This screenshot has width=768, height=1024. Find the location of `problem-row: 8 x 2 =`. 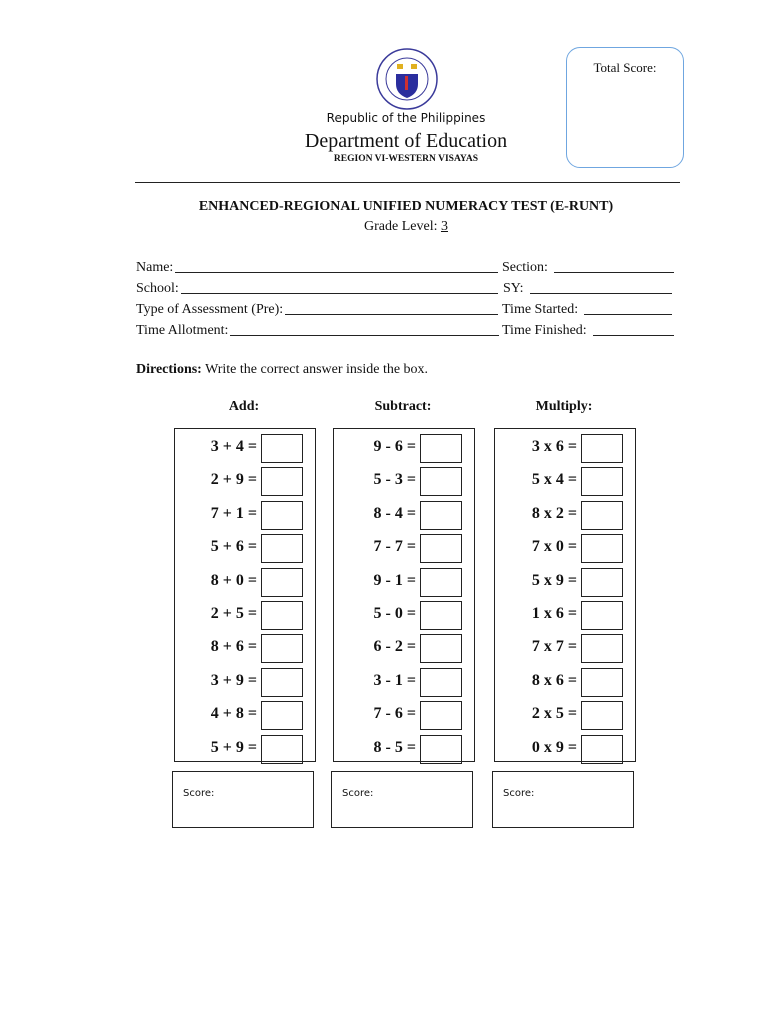

problem-row: 8 x 2 = is located at coordinates (565, 515).